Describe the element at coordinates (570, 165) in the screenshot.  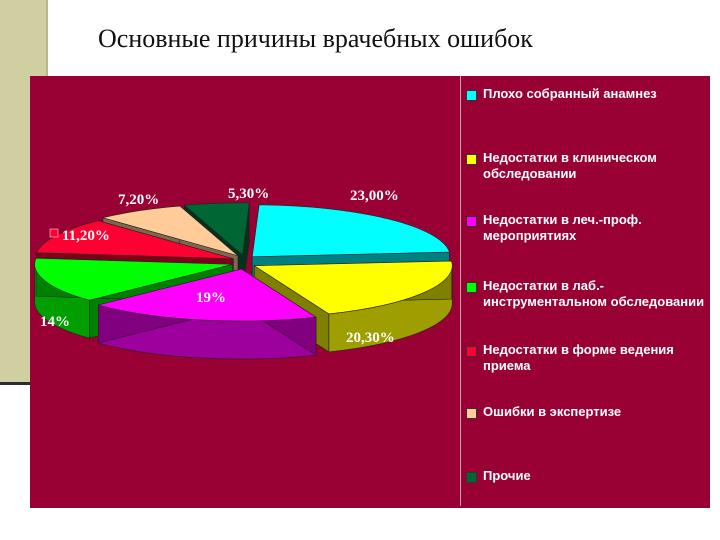
I see `legend-label: Недостатки в клиническом обследовании` at that location.